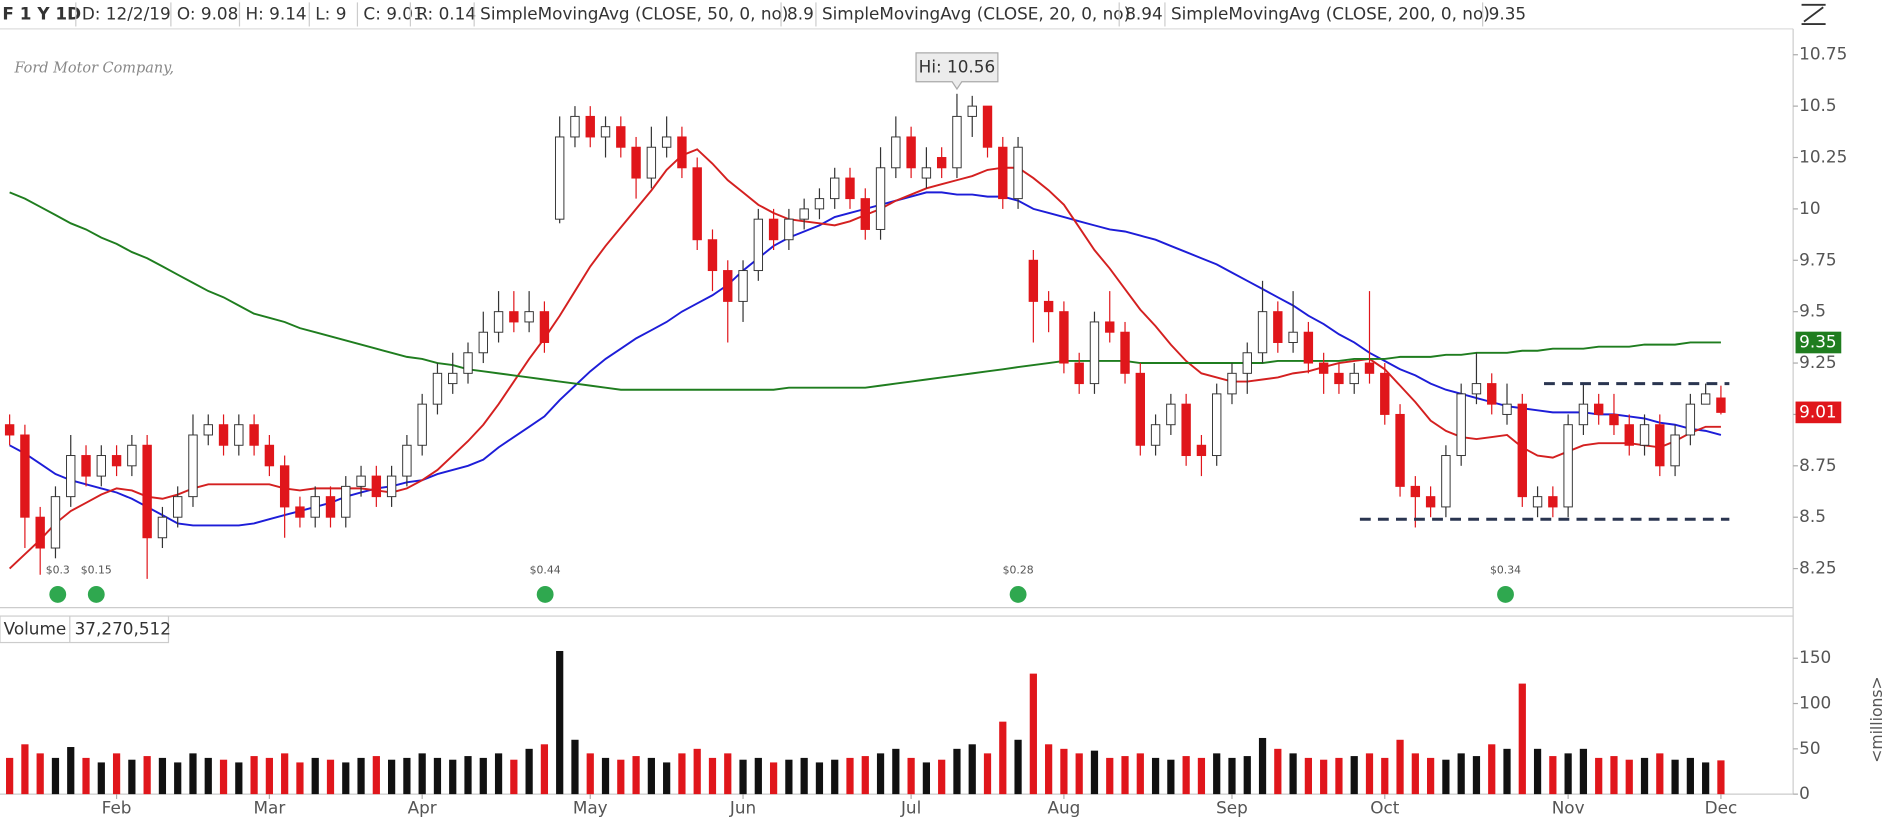 The width and height of the screenshot is (1887, 817). Describe the element at coordinates (634, 13) in the screenshot. I see `legend-name: SimpleMovingAvg (CLOSE, 50, 0, no)` at that location.